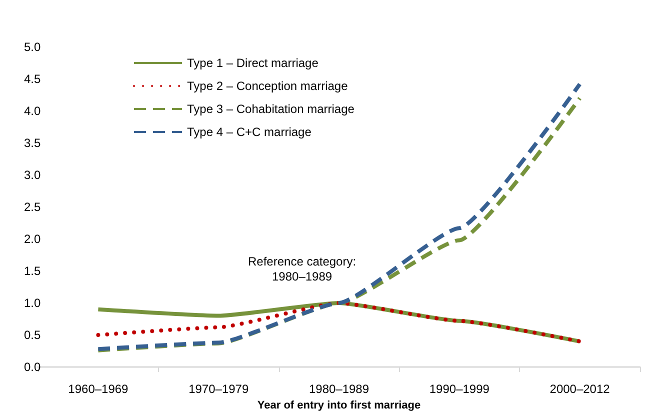 This screenshot has height=416, width=652. What do you see at coordinates (33, 367) in the screenshot?
I see `y-tick-label: 0.0` at bounding box center [33, 367].